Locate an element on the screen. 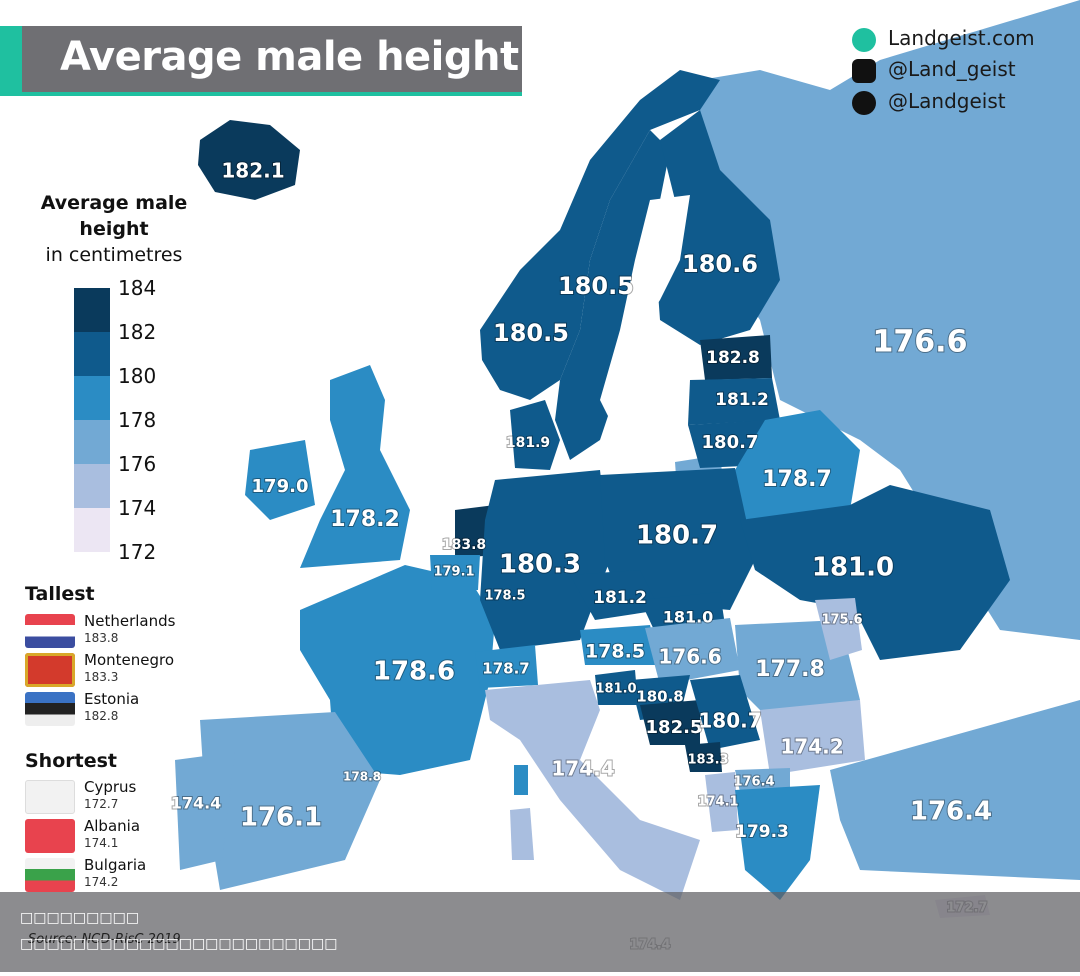 The image size is (1080, 976). title-banner is located at coordinates (261, 61).